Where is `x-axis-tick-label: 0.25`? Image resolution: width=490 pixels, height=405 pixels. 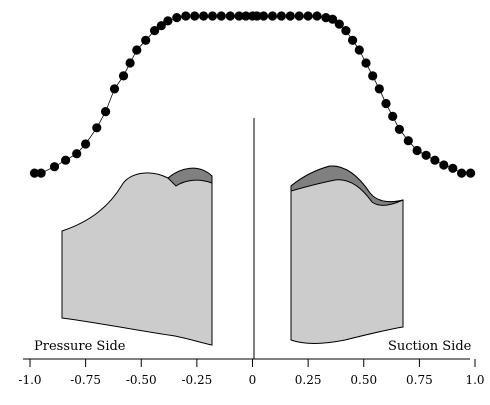
x-axis-tick-label: 0.25 is located at coordinates (308, 380).